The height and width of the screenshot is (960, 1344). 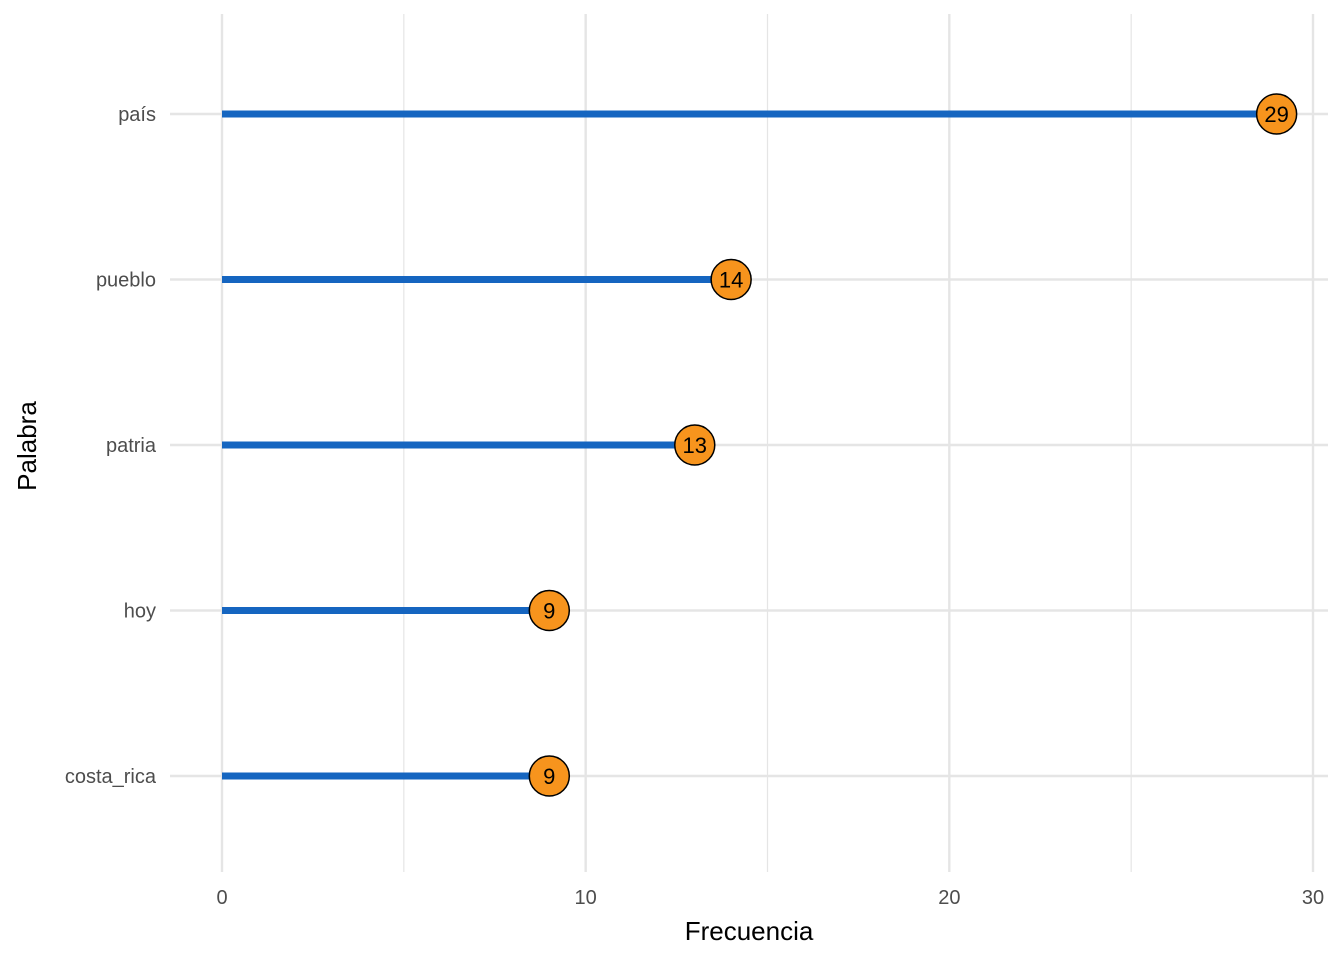 What do you see at coordinates (111, 777) in the screenshot?
I see `y-tick-label: costa_rica` at bounding box center [111, 777].